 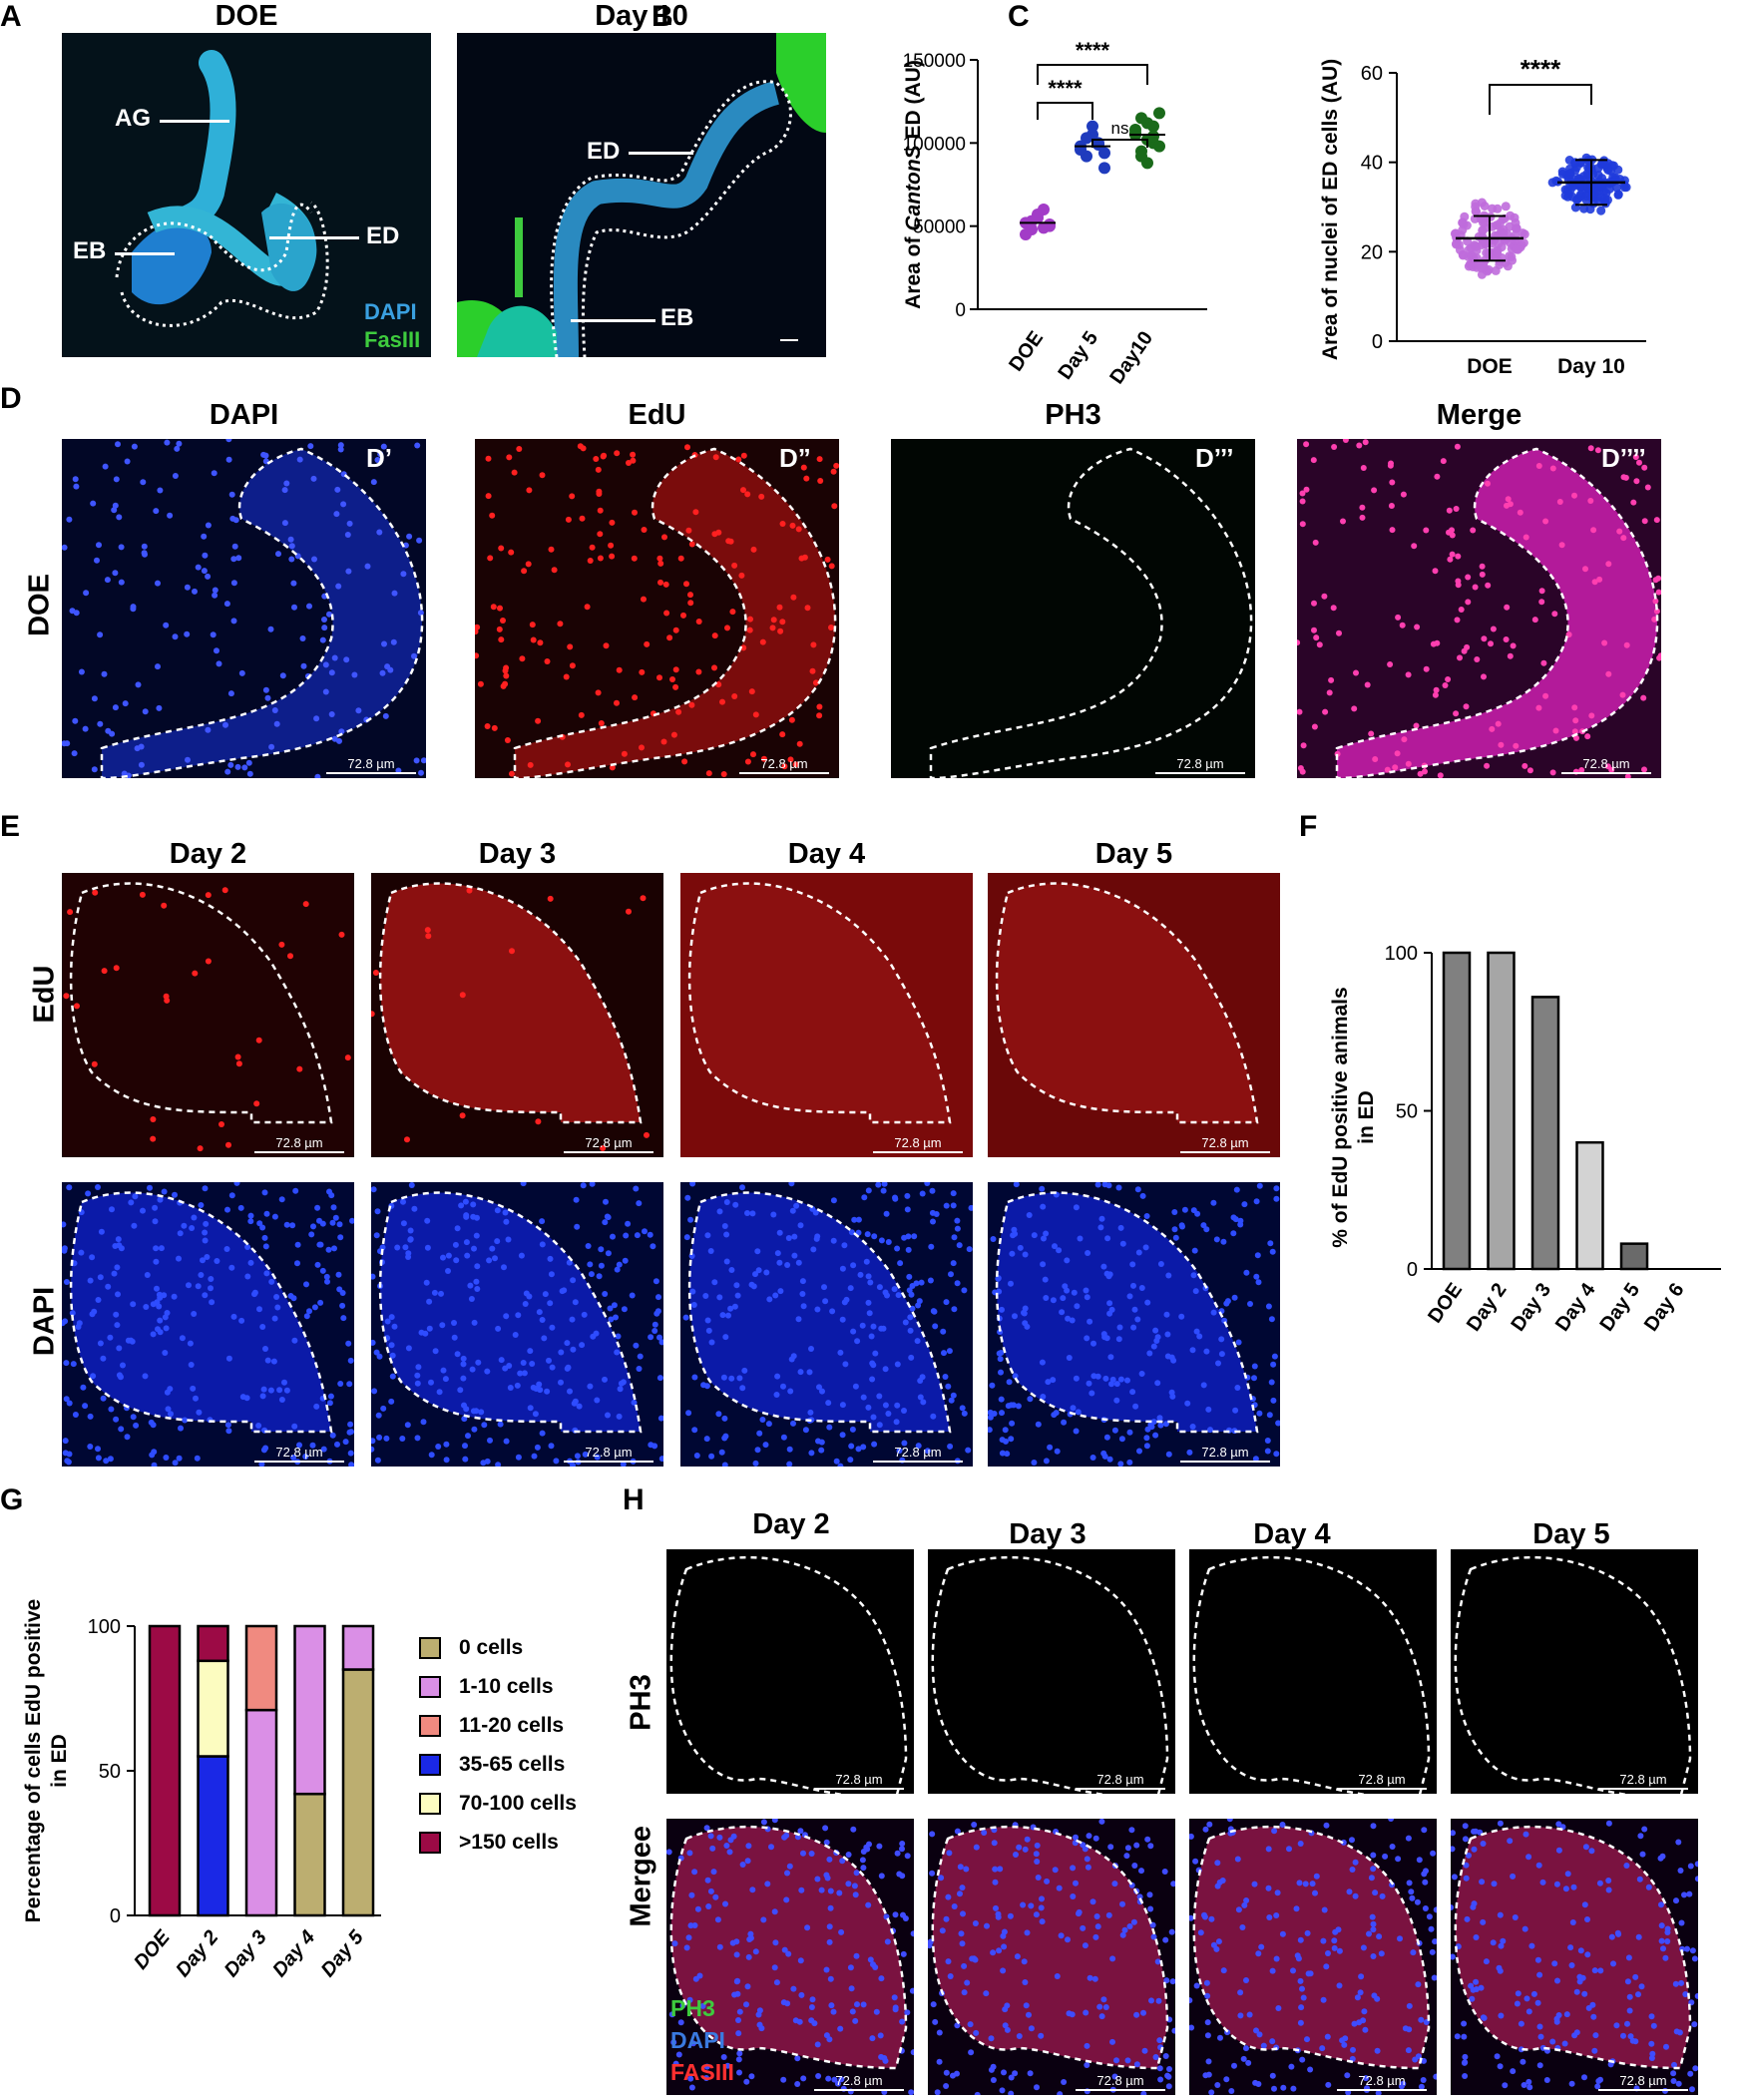 What do you see at coordinates (1591, 366) in the screenshot?
I see `x-tick-label: Day 10` at bounding box center [1591, 366].